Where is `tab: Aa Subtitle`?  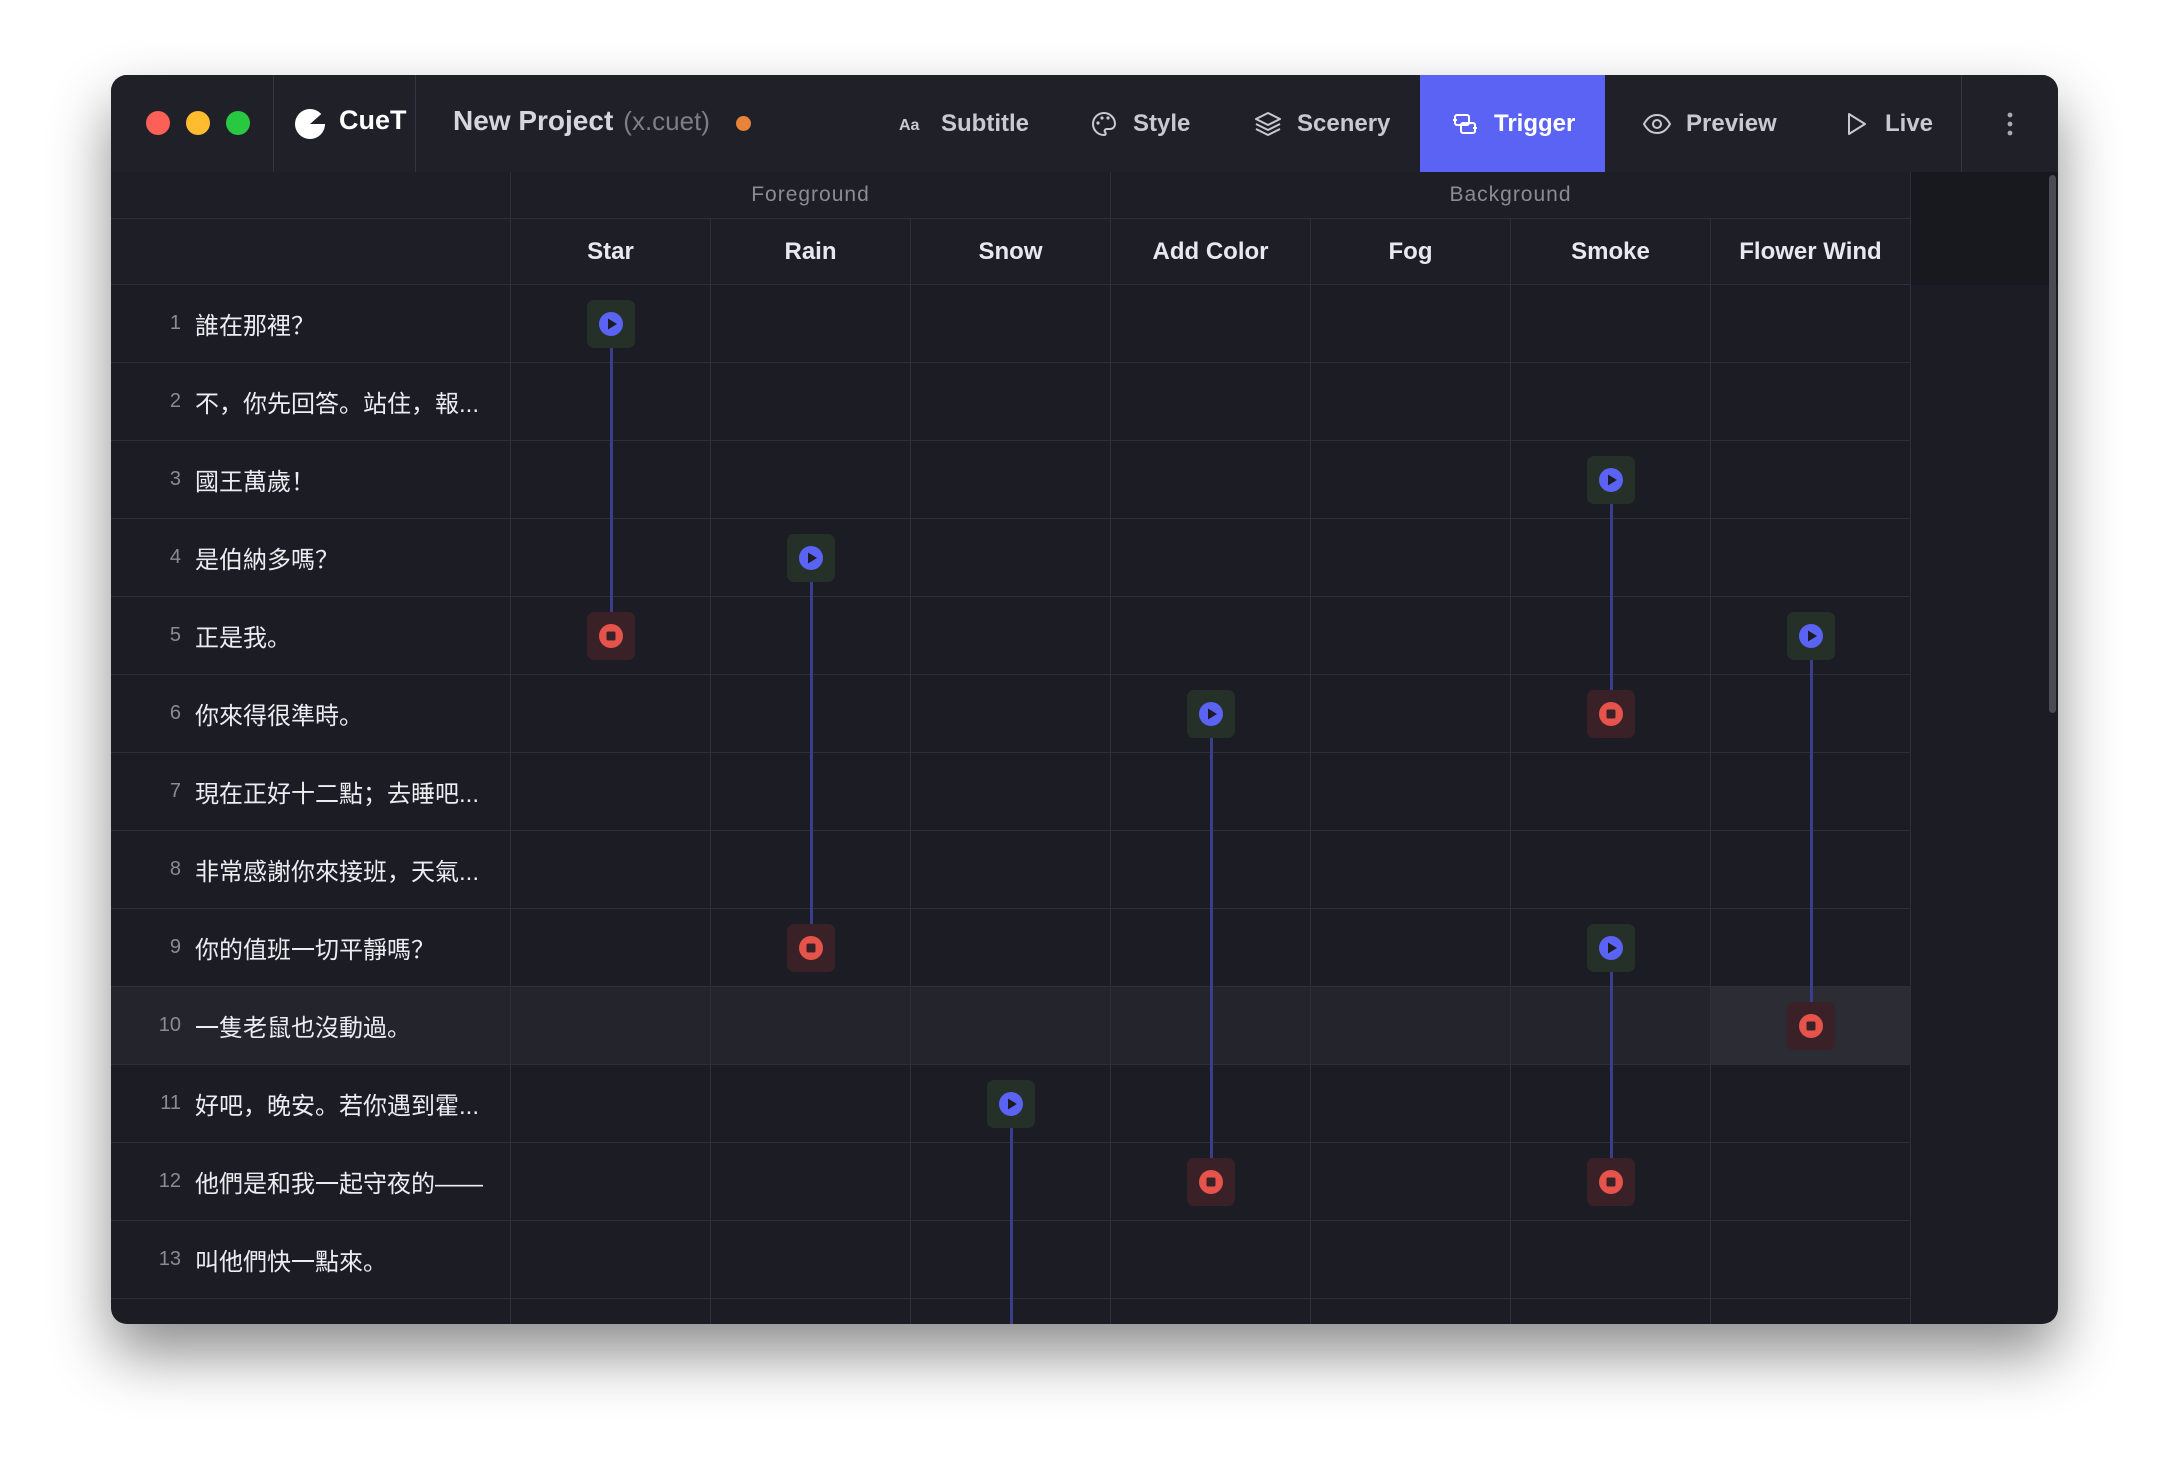
tab: Aa Subtitle is located at coordinates (963, 123).